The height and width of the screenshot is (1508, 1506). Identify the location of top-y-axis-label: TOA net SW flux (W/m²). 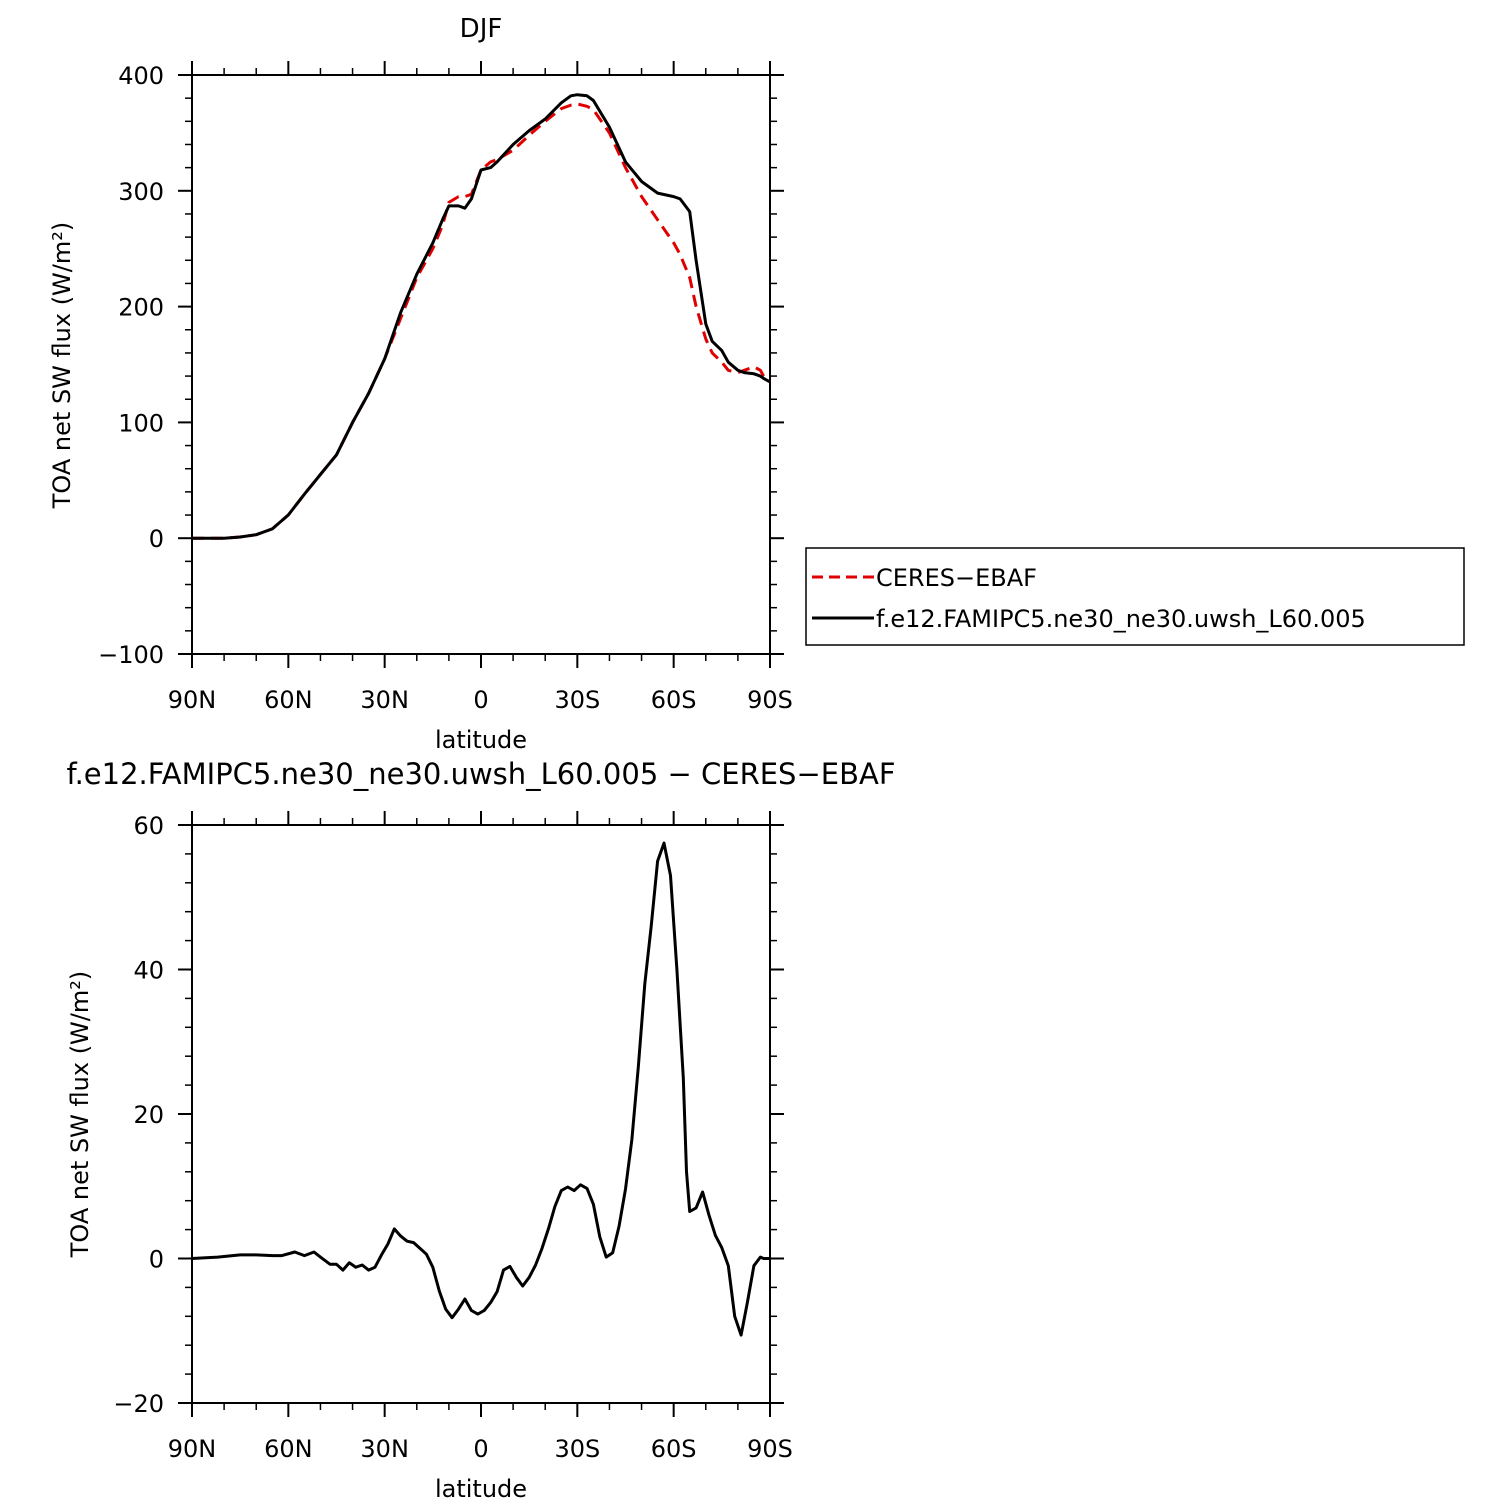
(62, 366).